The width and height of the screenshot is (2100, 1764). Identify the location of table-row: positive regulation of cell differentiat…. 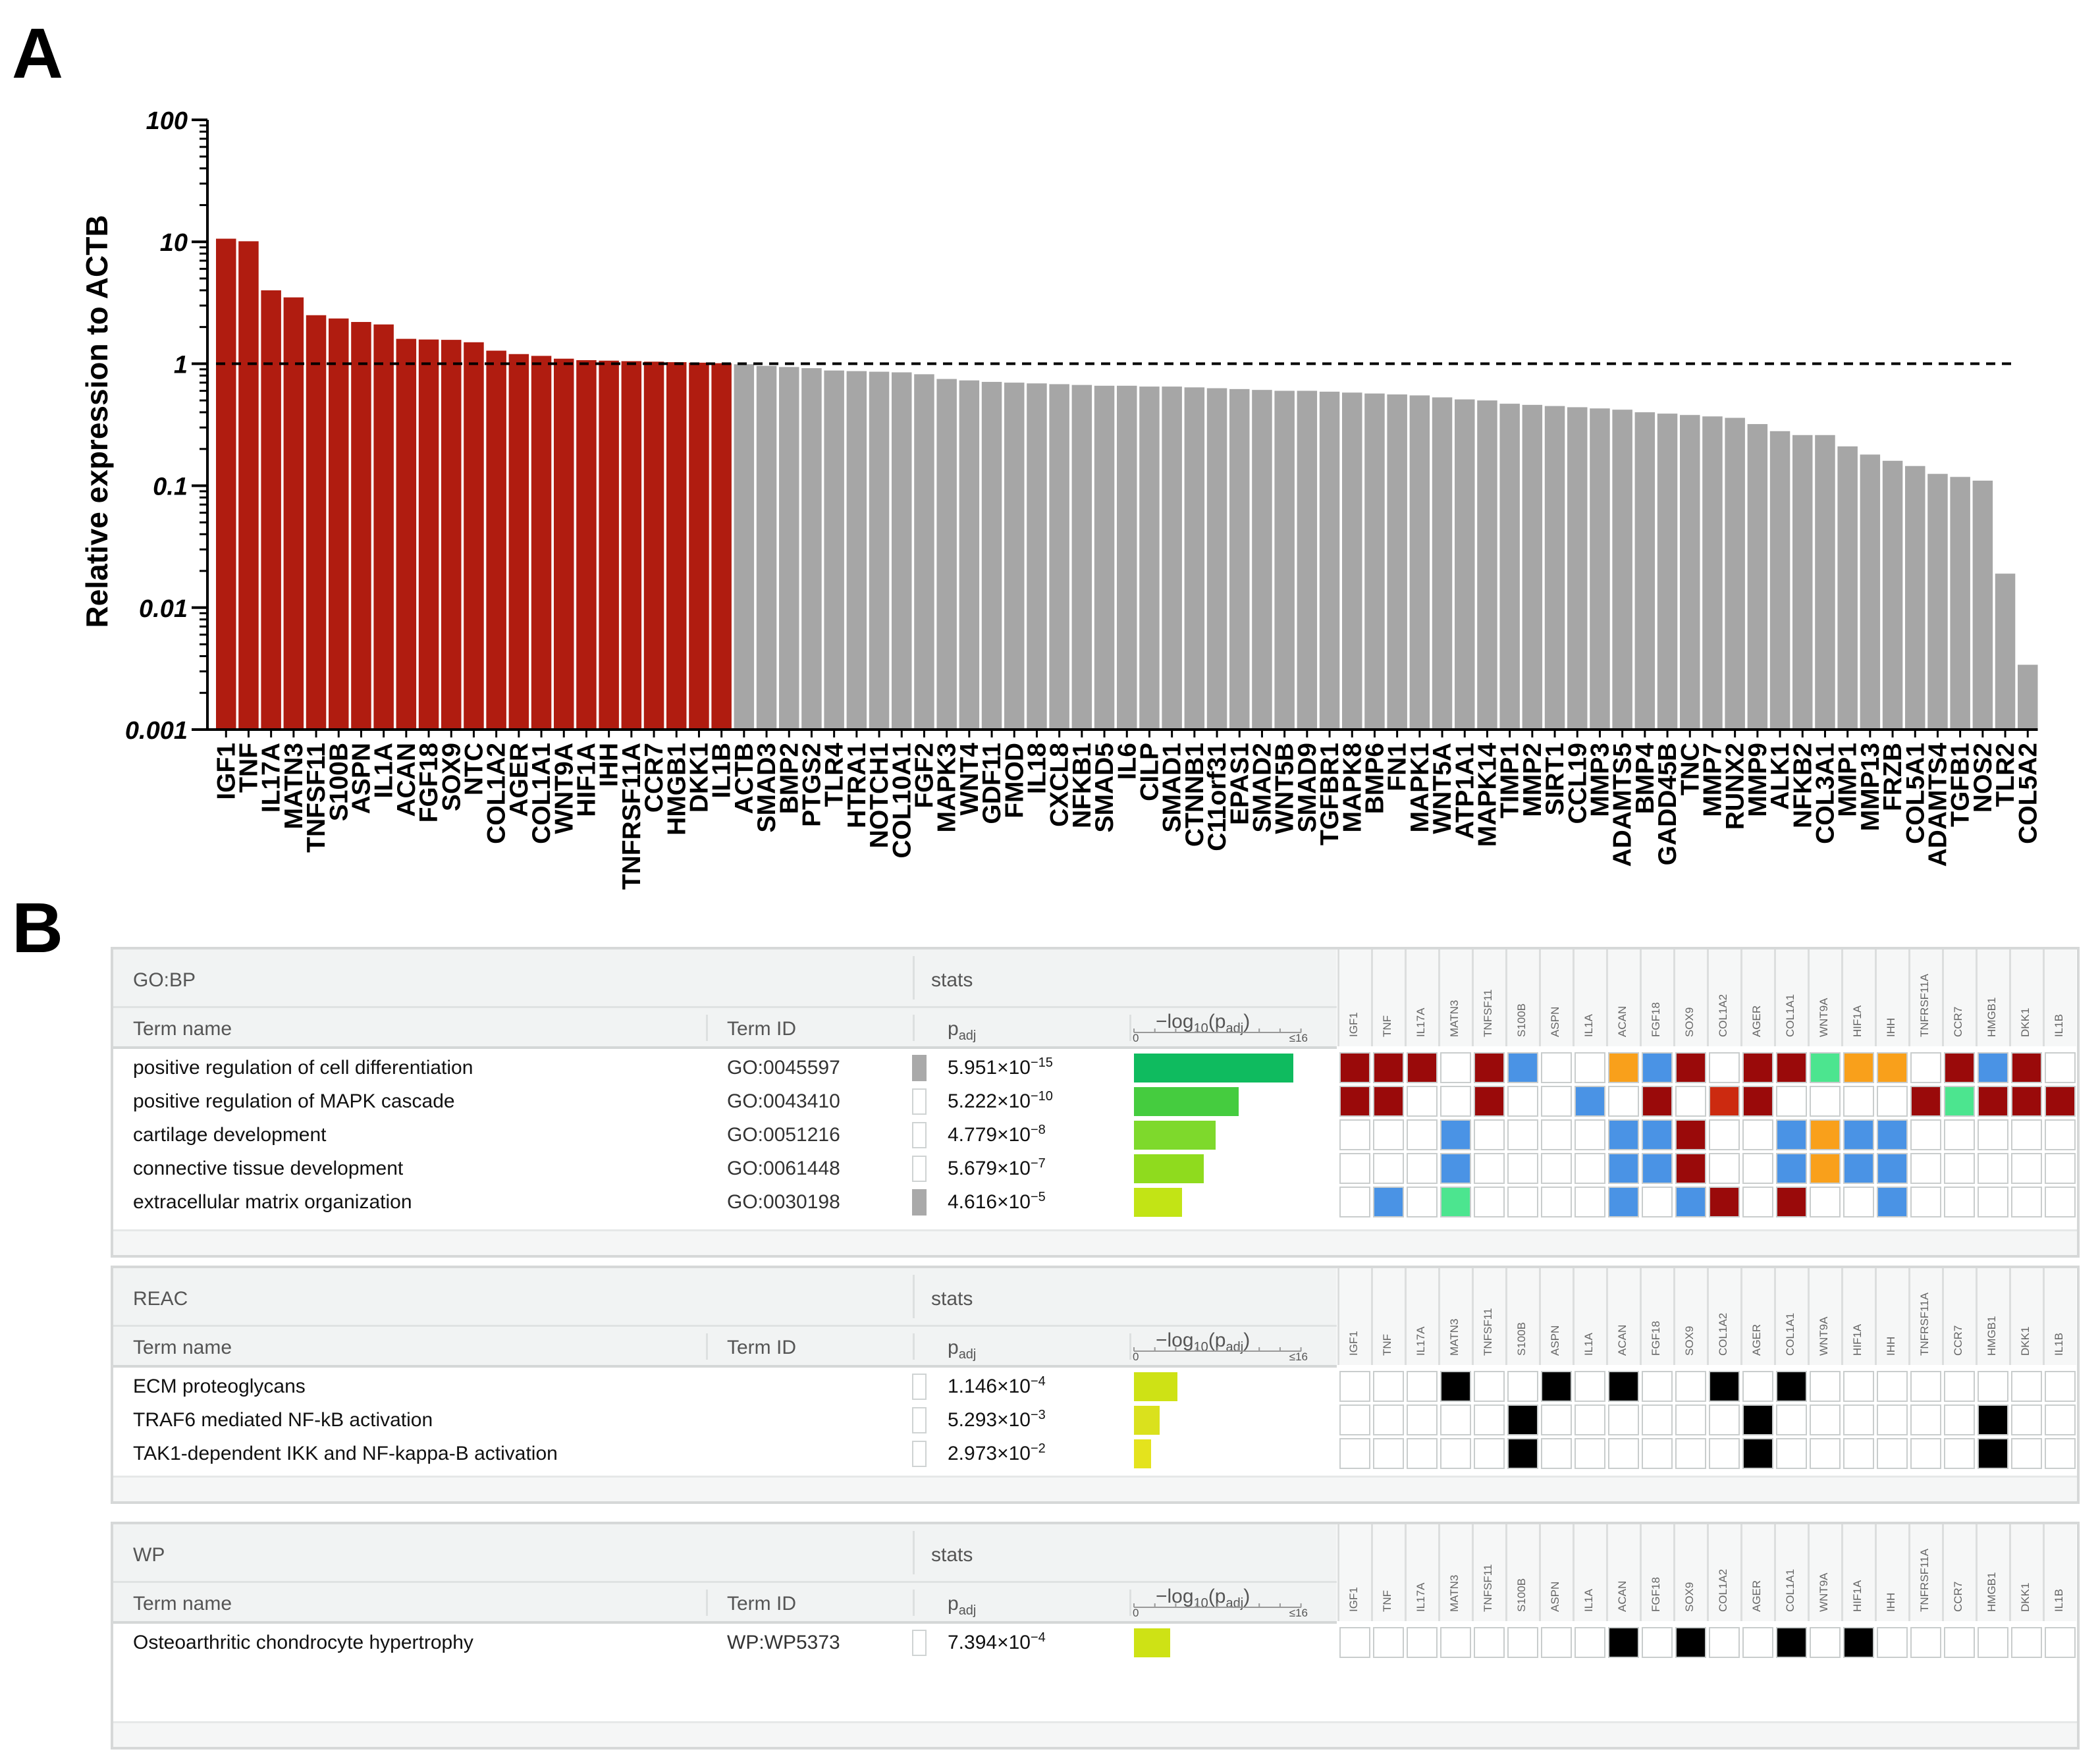
(725, 1067).